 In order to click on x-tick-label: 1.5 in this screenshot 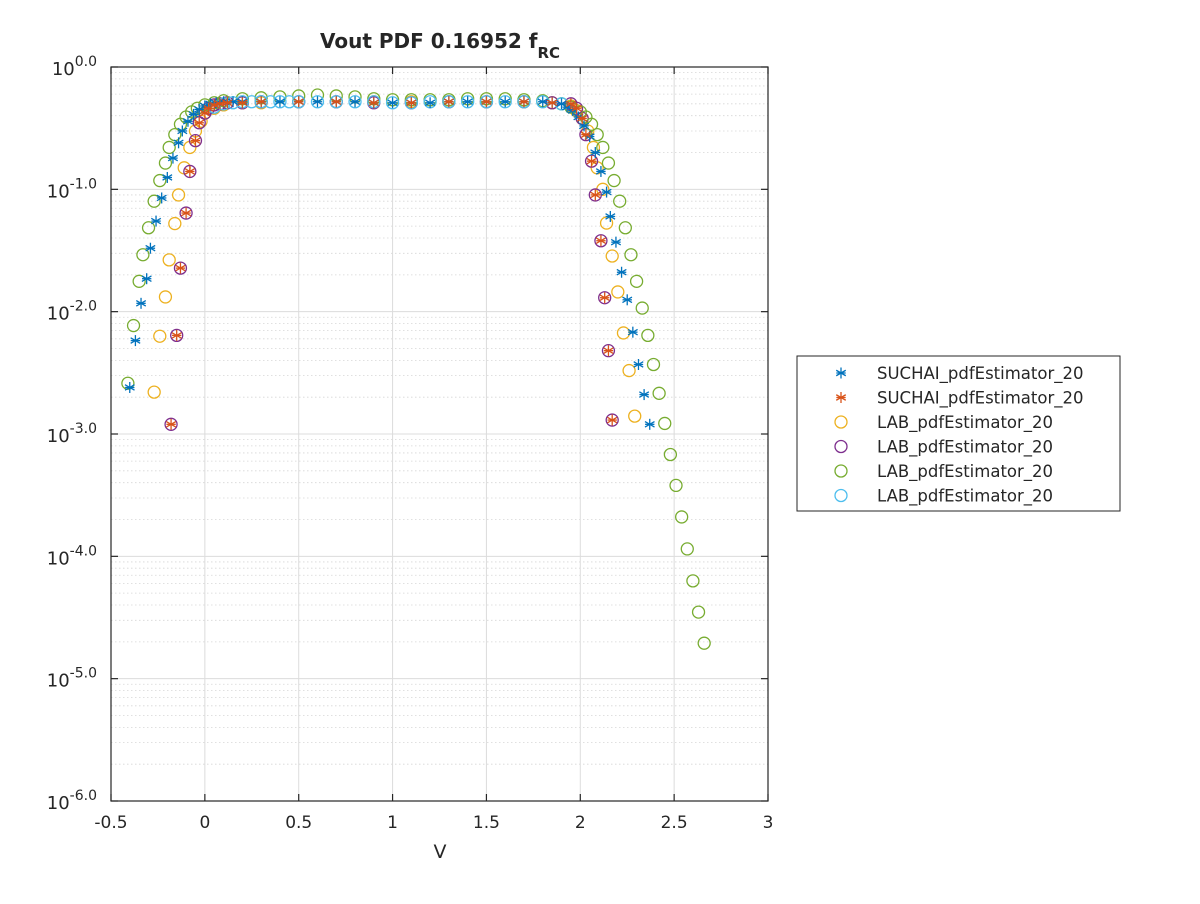, I will do `click(486, 823)`.